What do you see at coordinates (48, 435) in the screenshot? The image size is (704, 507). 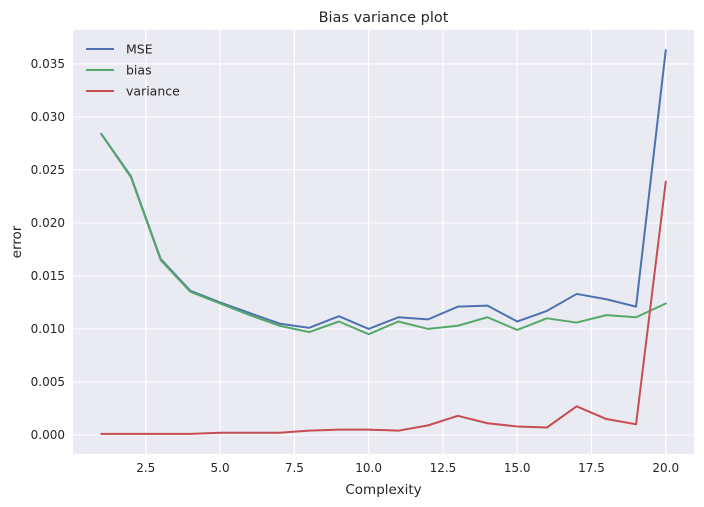 I see `y-tick-label: 0.000` at bounding box center [48, 435].